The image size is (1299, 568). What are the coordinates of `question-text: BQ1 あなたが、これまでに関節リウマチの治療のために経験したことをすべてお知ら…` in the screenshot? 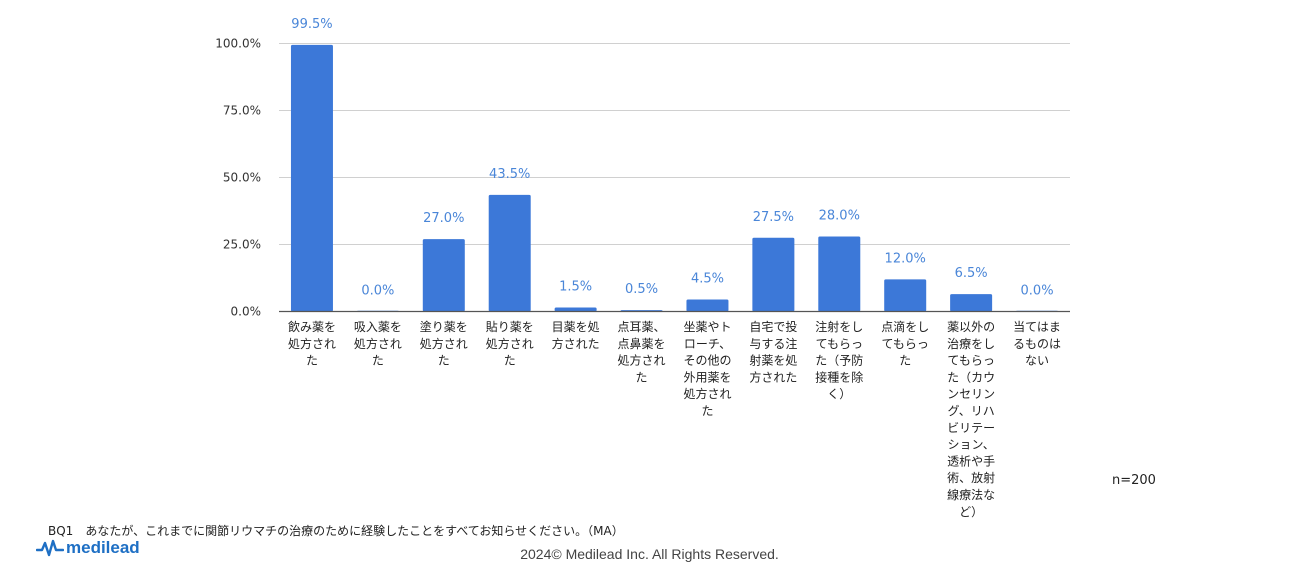 It's located at (336, 531).